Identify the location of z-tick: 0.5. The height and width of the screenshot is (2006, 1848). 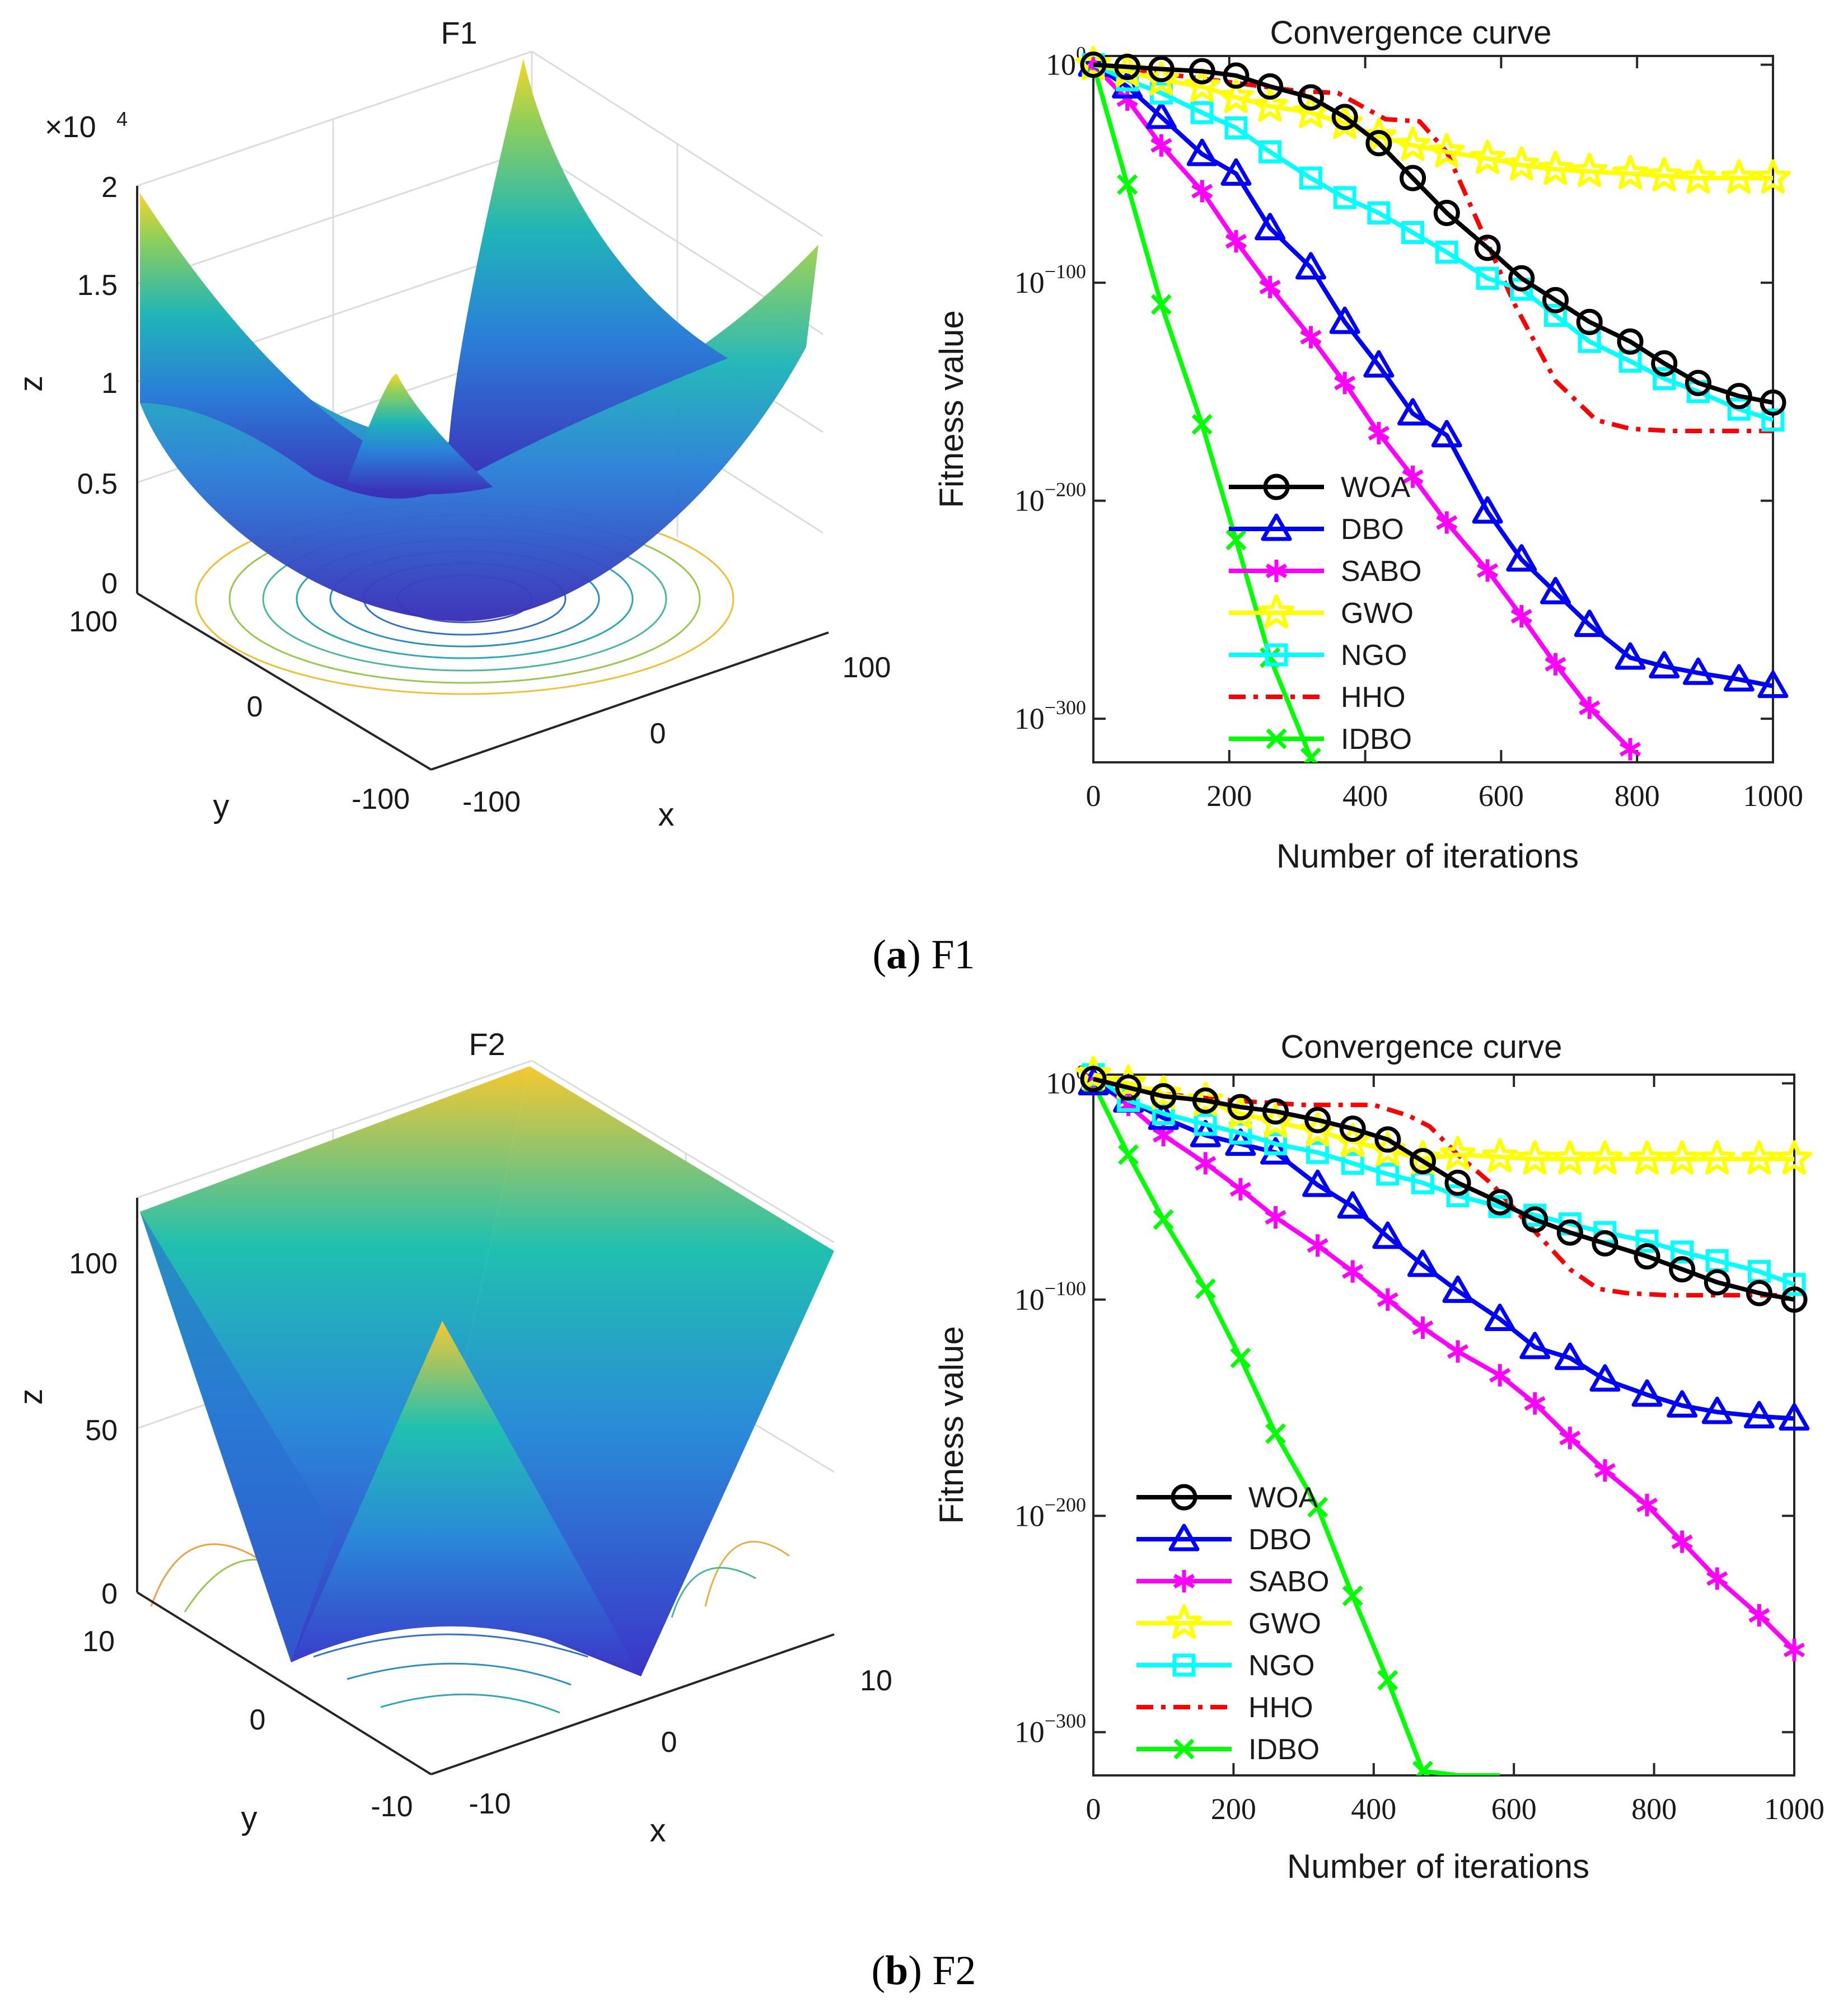
(97, 484).